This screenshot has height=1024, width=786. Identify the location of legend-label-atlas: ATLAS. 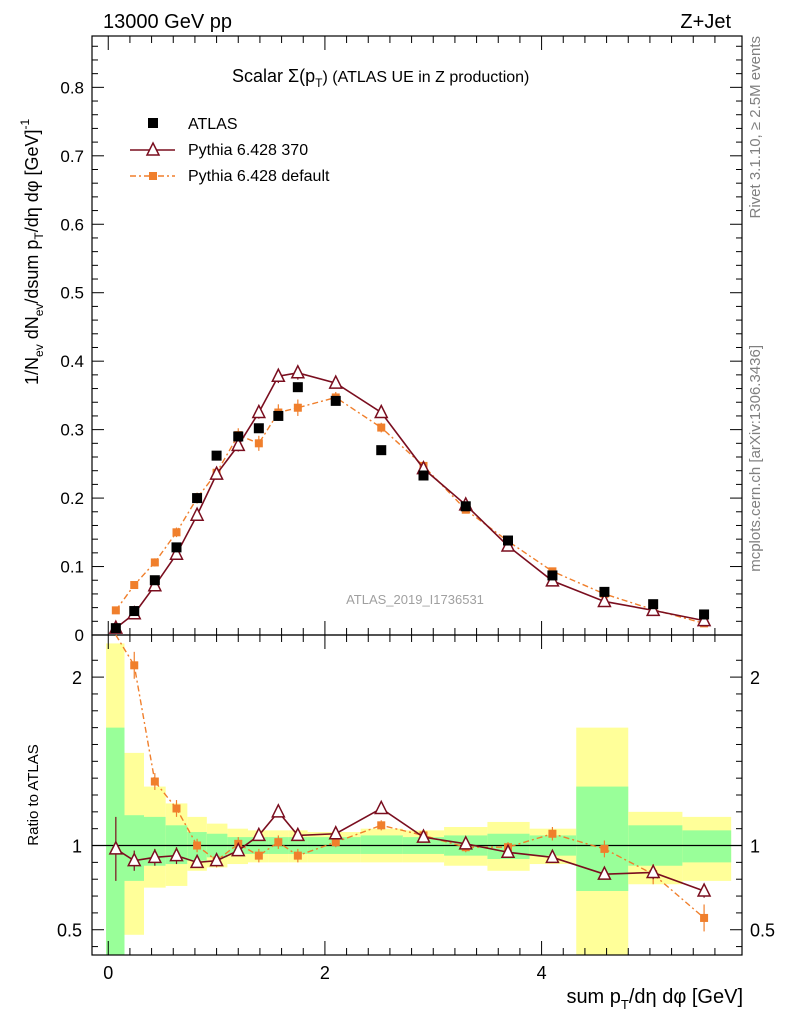
(213, 124).